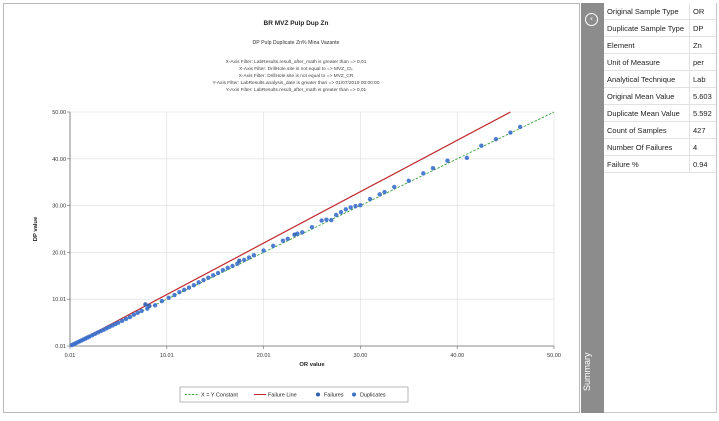  What do you see at coordinates (647, 164) in the screenshot?
I see `summary-key: Failure %` at bounding box center [647, 164].